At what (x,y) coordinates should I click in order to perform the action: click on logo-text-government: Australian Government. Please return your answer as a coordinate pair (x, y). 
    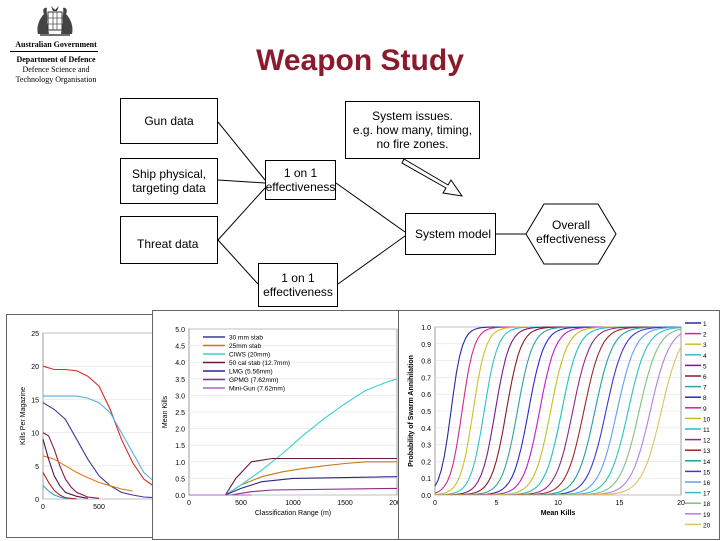
    Looking at the image, I should click on (56, 44).